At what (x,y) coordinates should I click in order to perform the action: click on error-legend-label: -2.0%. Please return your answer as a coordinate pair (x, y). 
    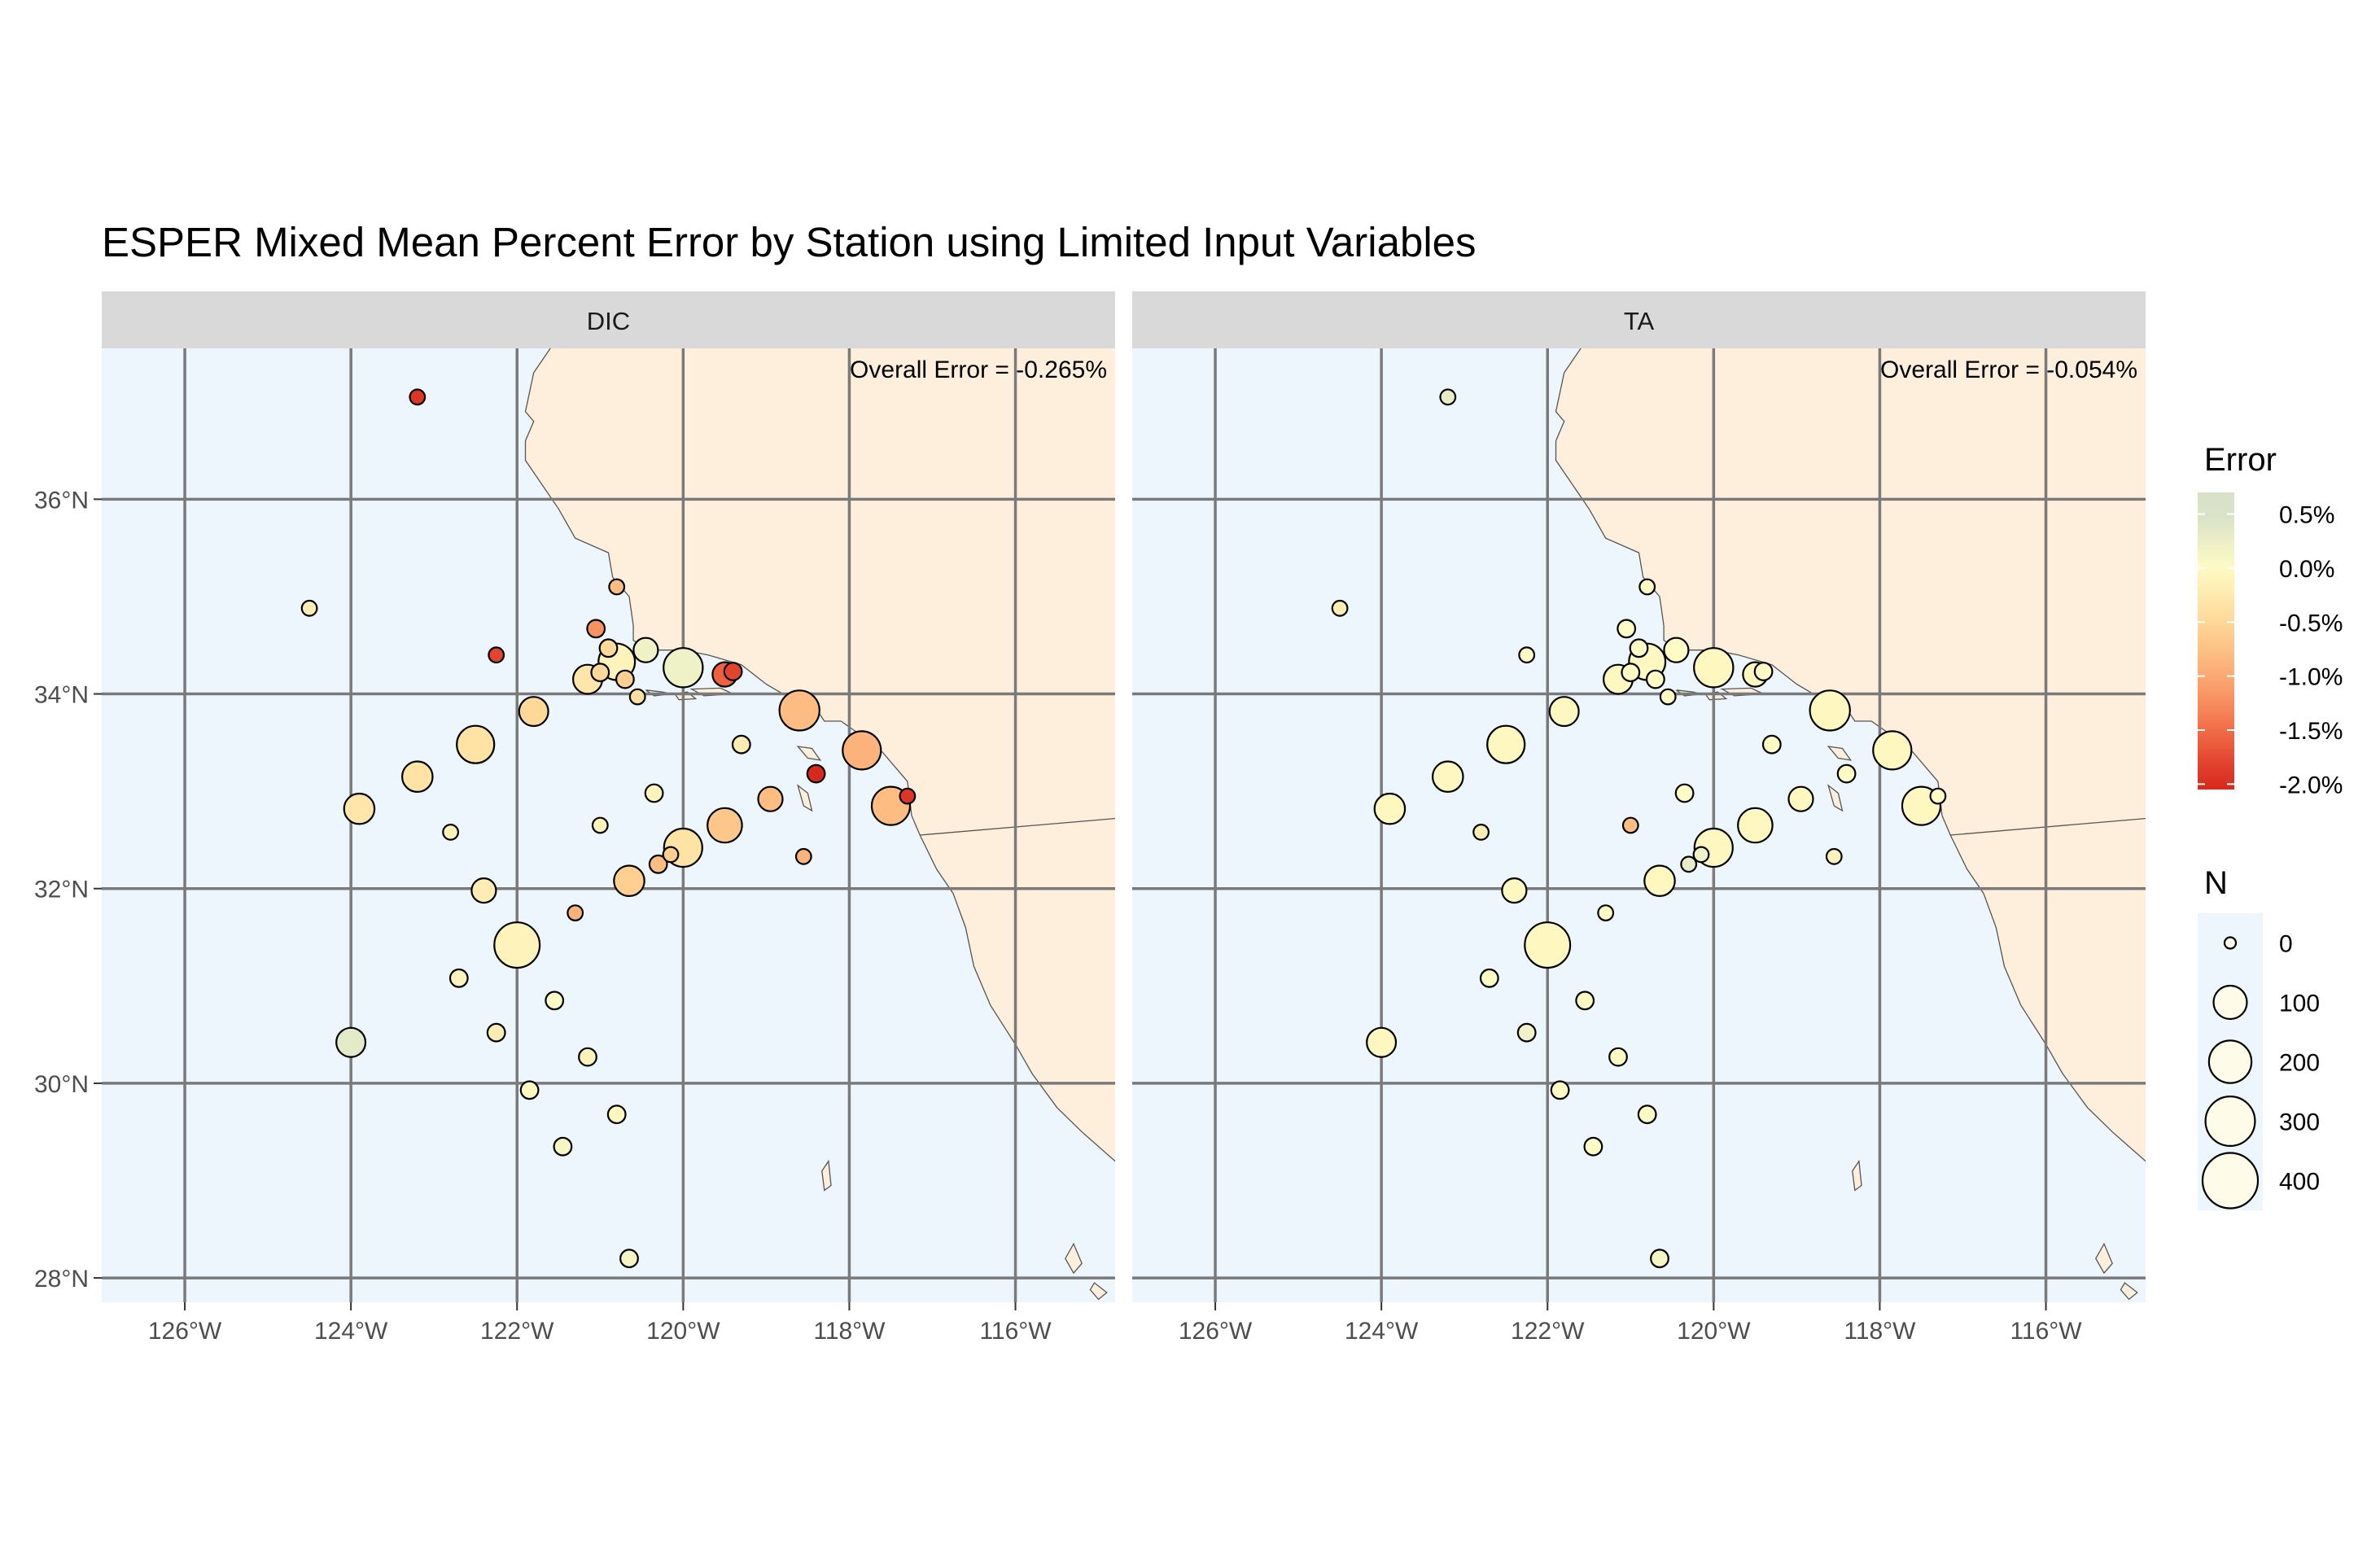
    Looking at the image, I should click on (2311, 785).